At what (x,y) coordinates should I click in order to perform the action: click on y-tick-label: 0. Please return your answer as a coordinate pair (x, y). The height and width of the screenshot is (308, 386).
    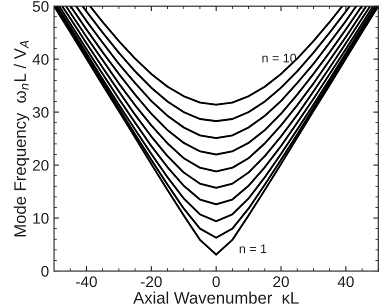
    Looking at the image, I should click on (45, 271).